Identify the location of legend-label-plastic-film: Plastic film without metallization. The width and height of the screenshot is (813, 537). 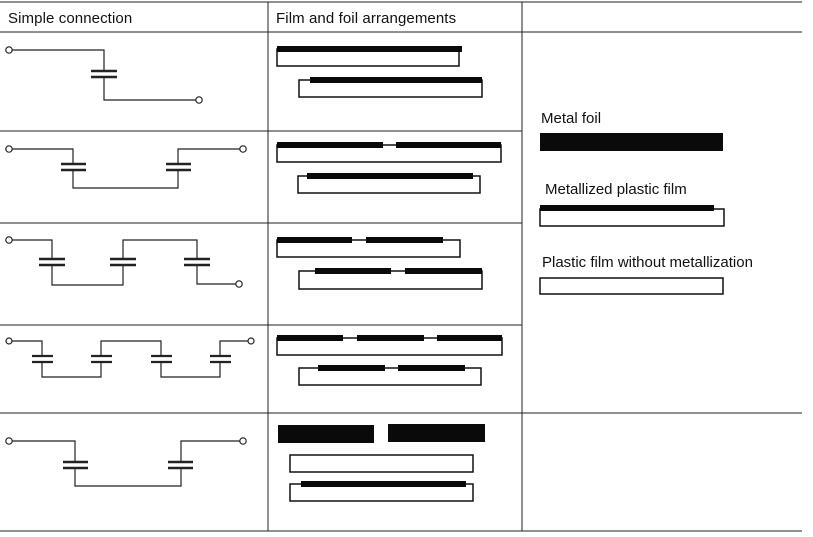
(647, 262).